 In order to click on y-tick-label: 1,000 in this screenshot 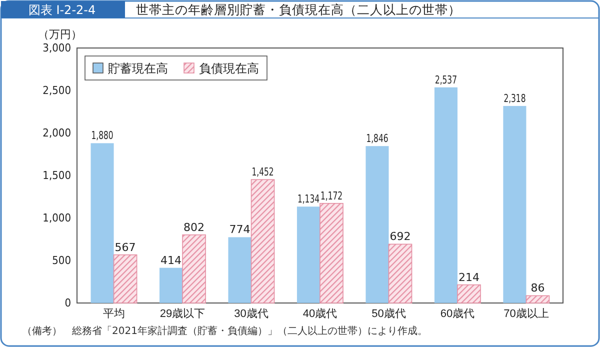, I will do `click(56, 218)`.